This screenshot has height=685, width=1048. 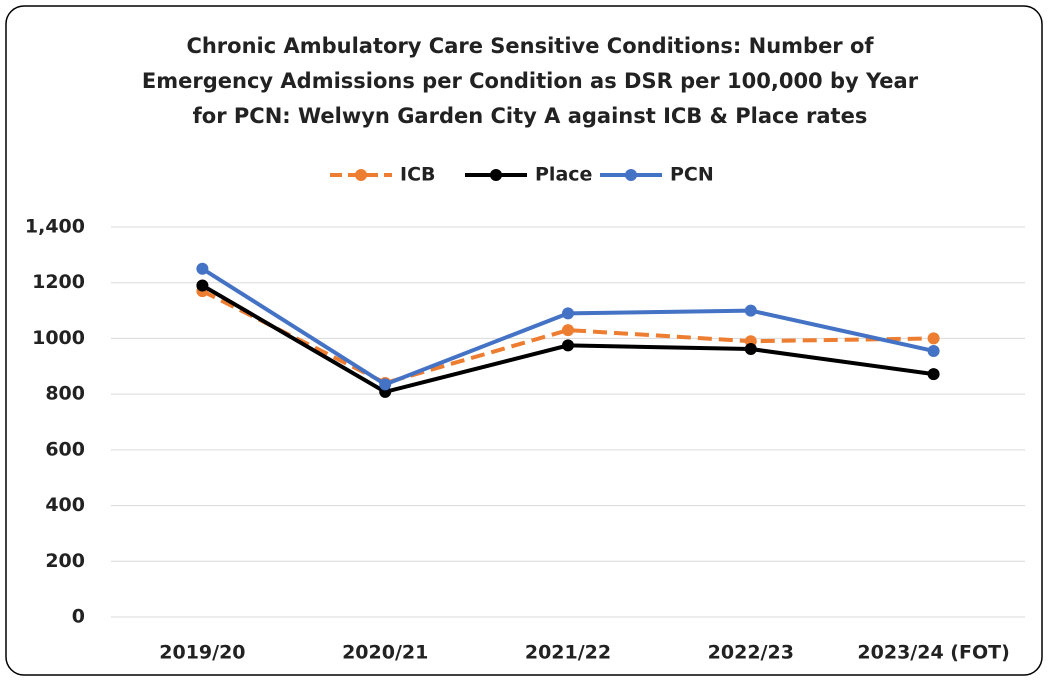 I want to click on x-tick-label: 2020/21, so click(x=385, y=653).